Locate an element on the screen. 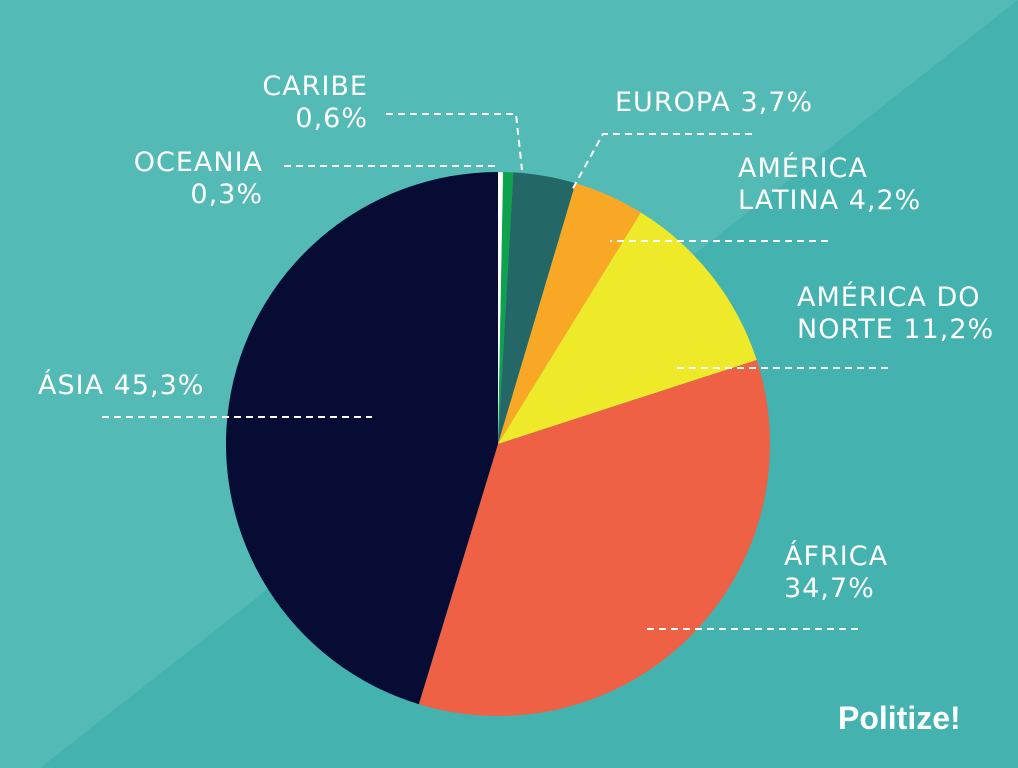  label-asia: ÁSIA 45,3% is located at coordinates (121, 386).